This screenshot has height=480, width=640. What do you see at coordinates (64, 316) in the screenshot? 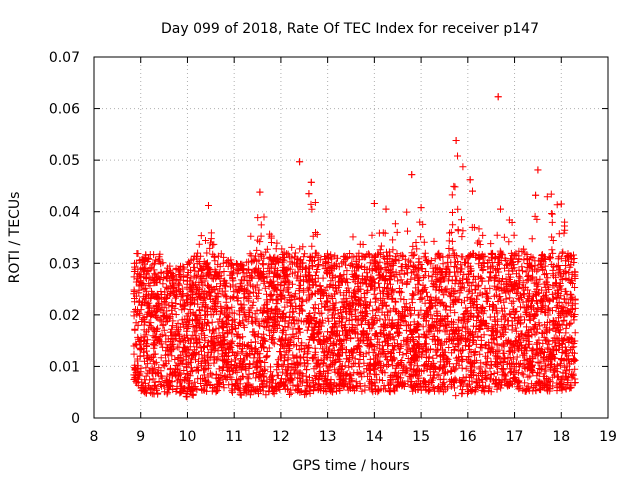
I see `y-tick-label: 0.02` at bounding box center [64, 316].